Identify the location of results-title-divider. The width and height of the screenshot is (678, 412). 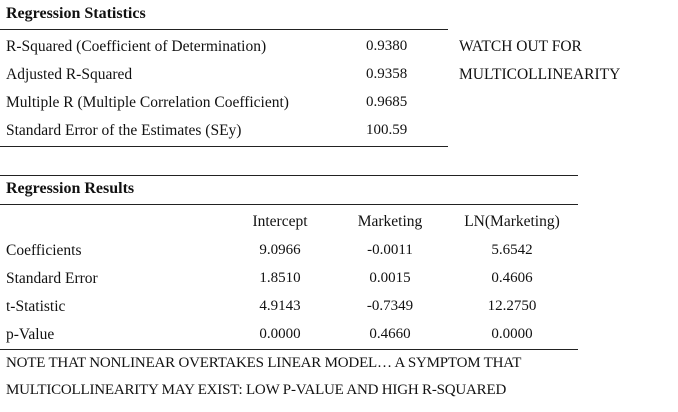
(289, 204).